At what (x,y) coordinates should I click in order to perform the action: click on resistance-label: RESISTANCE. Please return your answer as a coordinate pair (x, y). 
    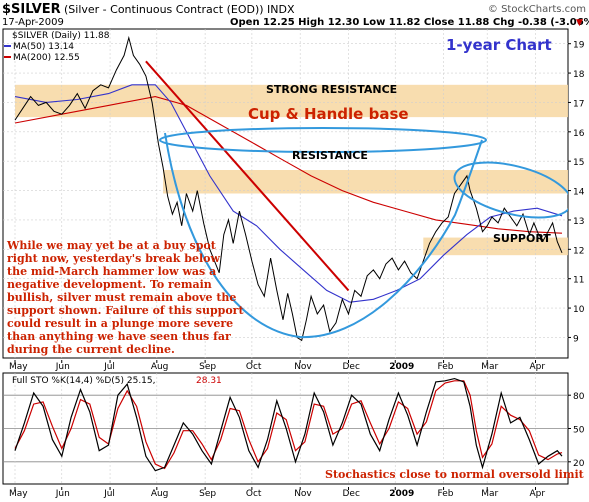
    Looking at the image, I should click on (330, 155).